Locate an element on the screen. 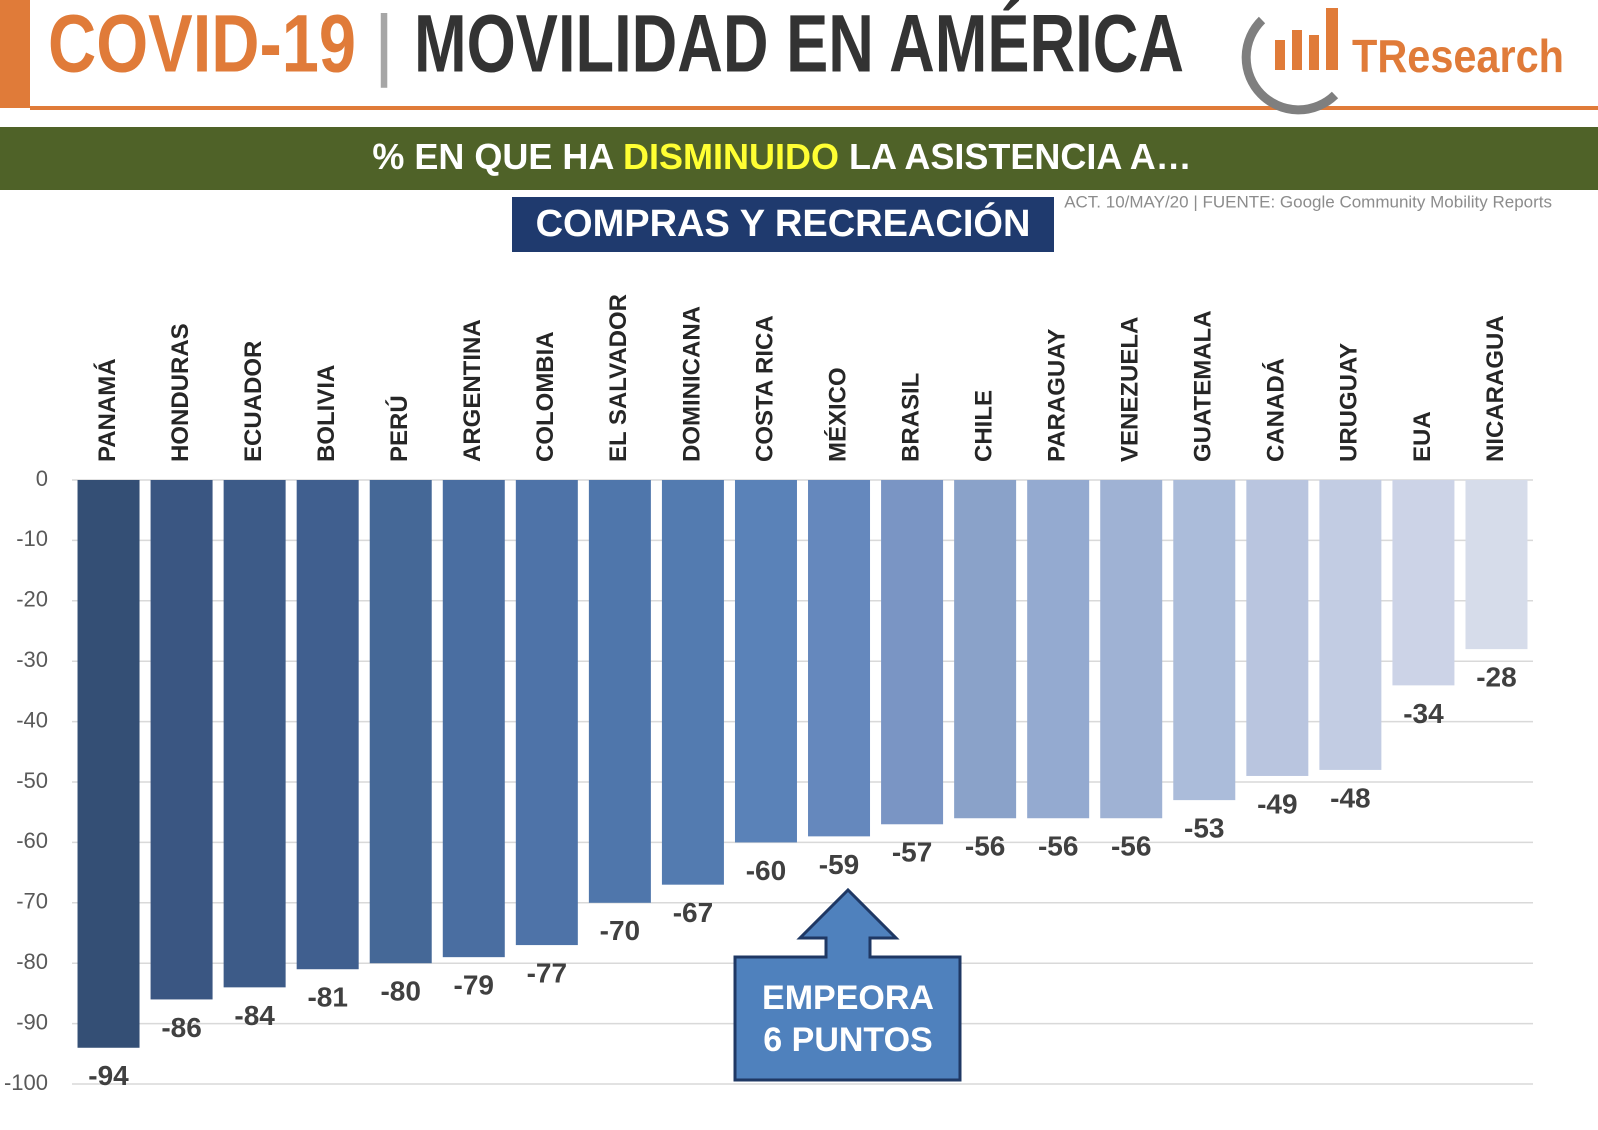 This screenshot has width=1598, height=1130. value-label: -81 is located at coordinates (327, 997).